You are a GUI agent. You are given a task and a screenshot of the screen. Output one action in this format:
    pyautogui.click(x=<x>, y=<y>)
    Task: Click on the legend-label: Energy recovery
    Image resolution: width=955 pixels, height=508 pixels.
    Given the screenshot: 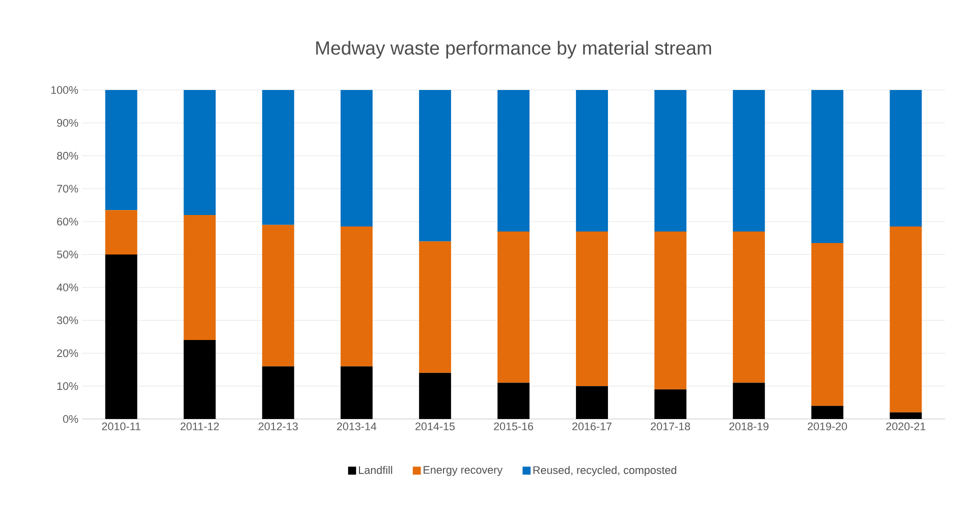 What is the action you would take?
    pyautogui.click(x=463, y=471)
    